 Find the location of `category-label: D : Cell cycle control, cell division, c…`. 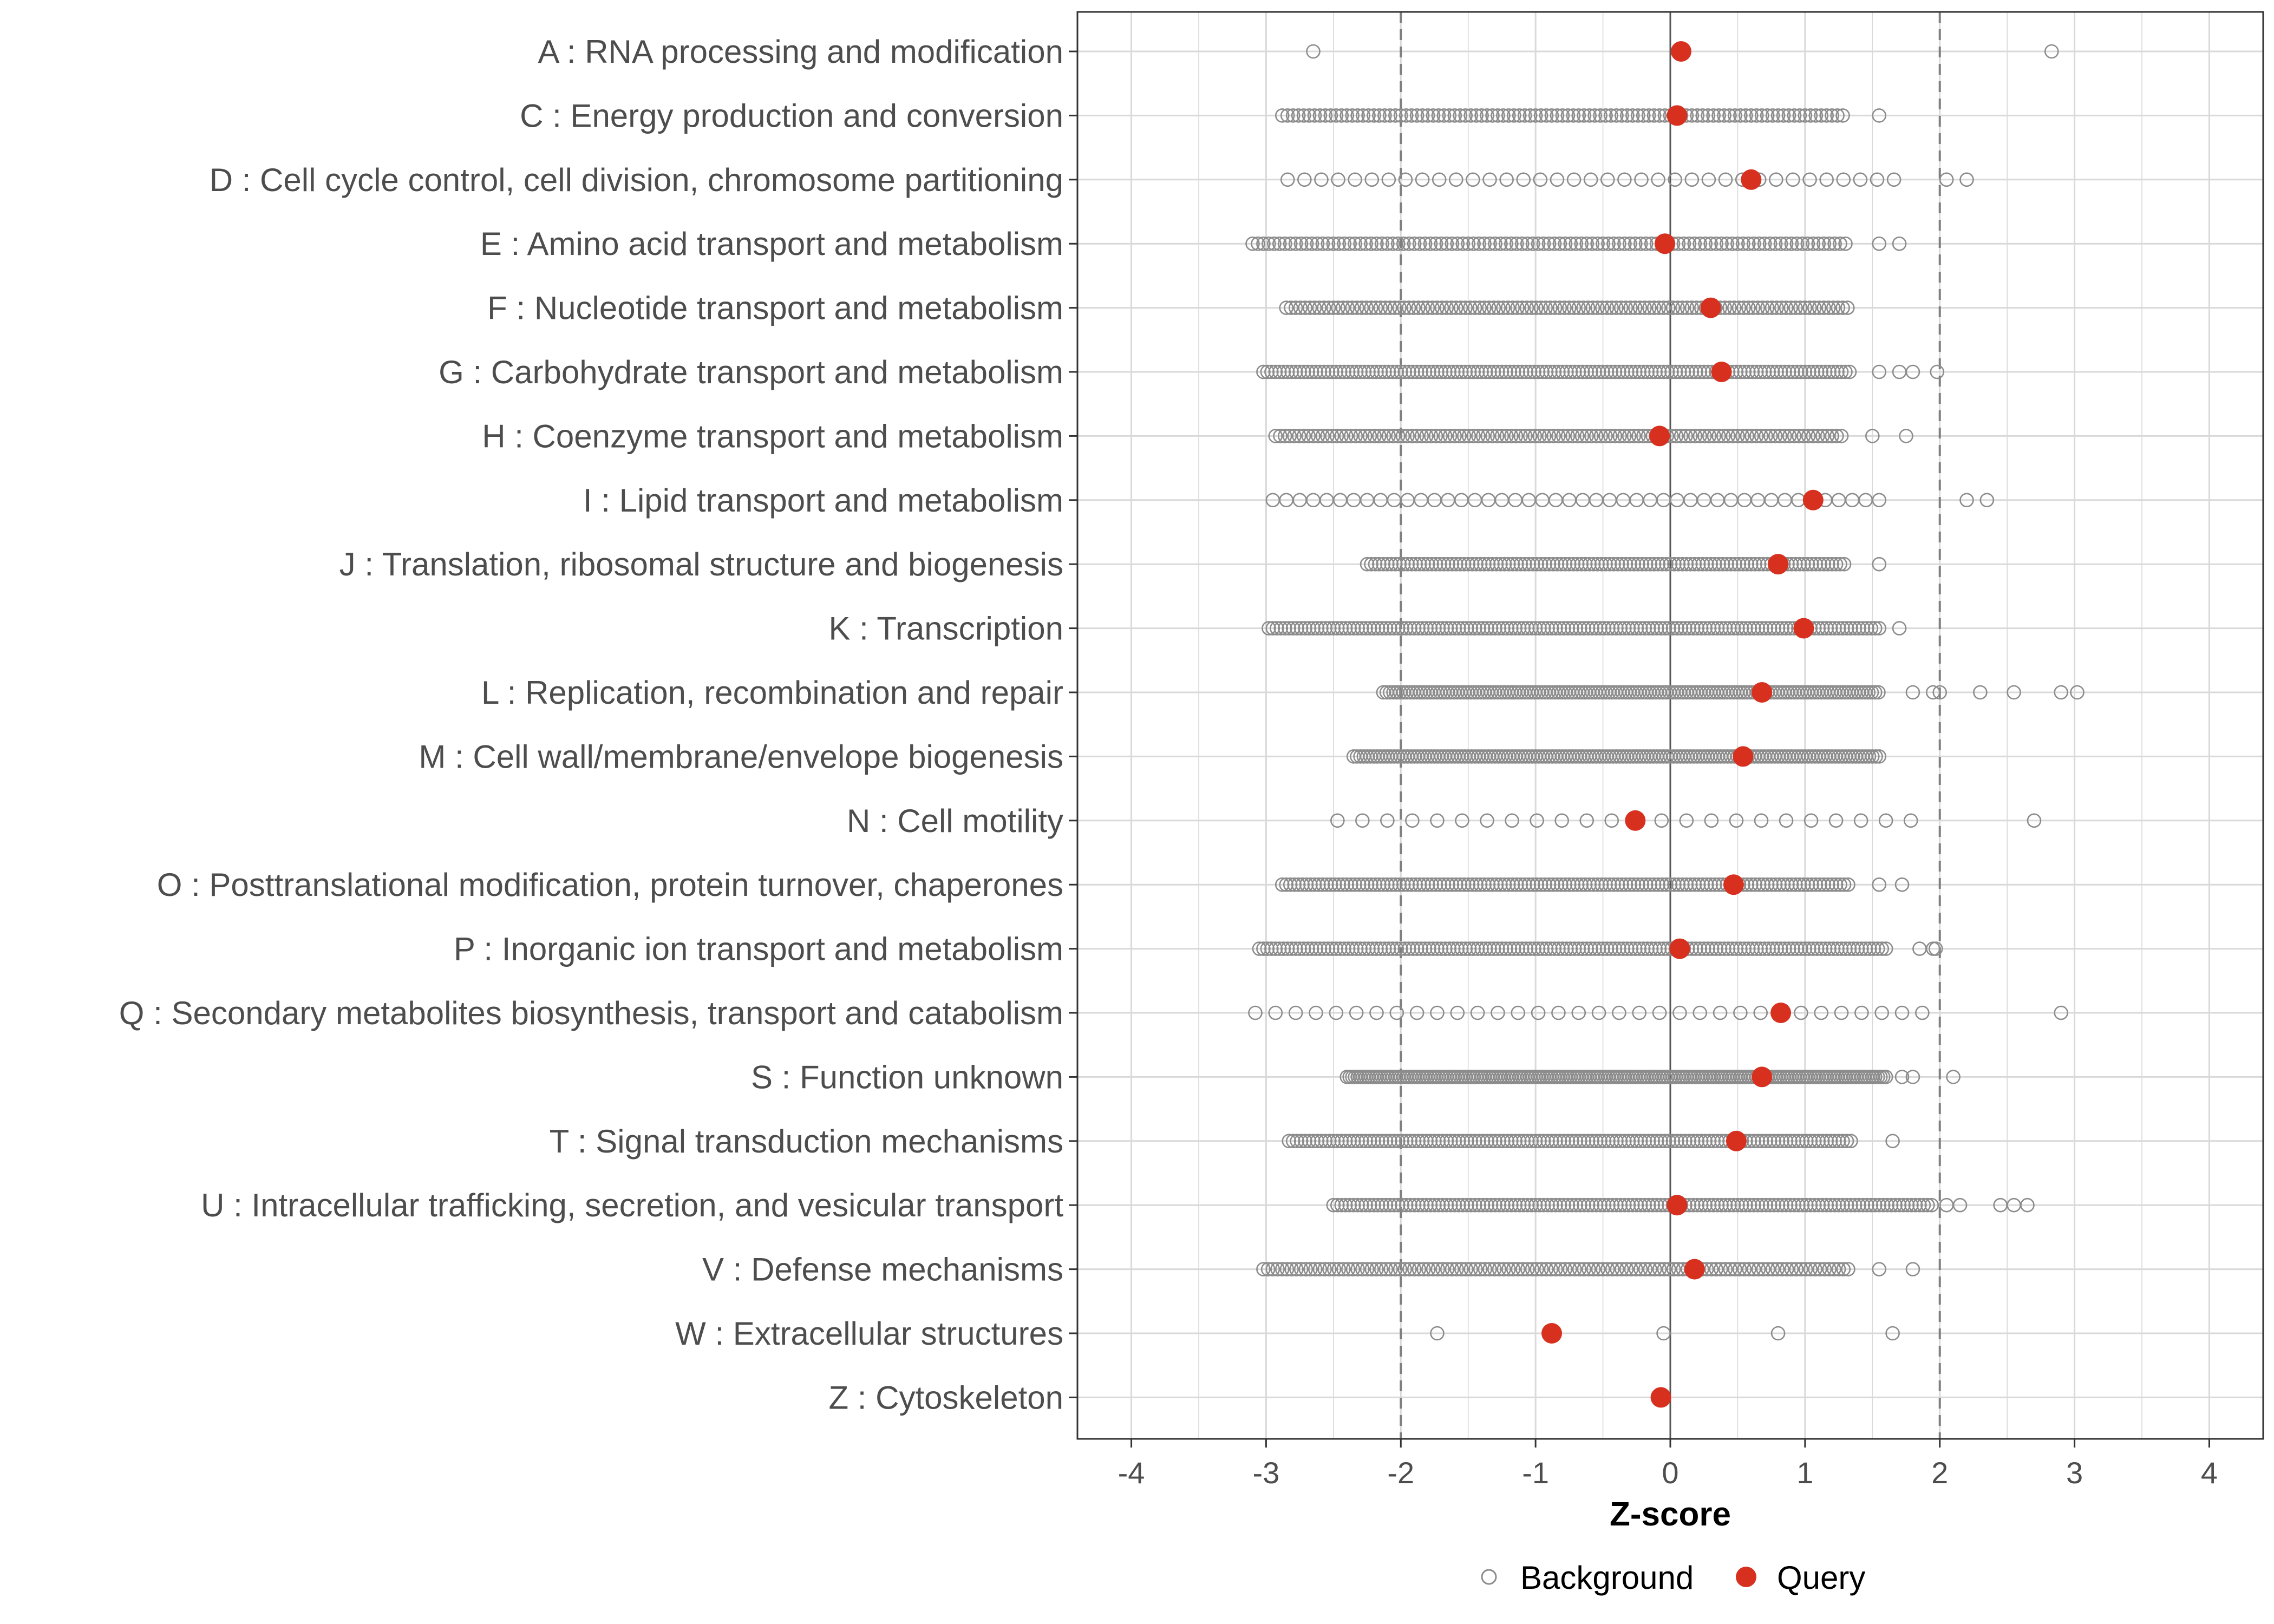

category-label: D : Cell cycle control, cell division, c… is located at coordinates (637, 180).